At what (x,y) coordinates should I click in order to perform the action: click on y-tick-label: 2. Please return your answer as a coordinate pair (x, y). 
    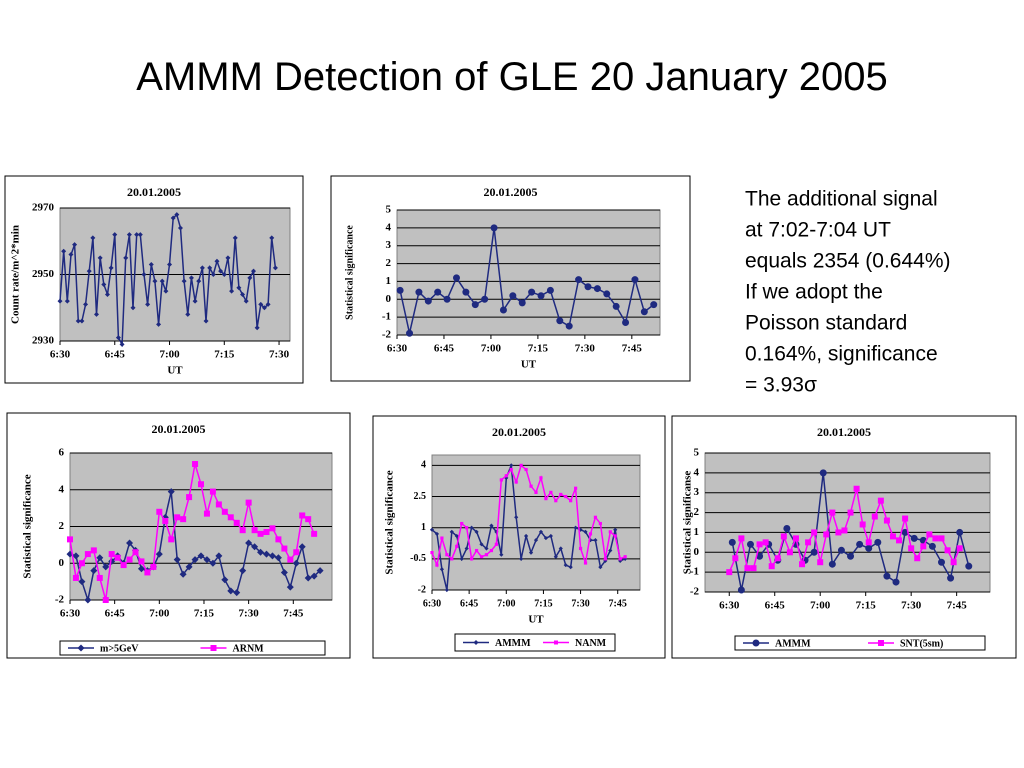
    Looking at the image, I should click on (62, 526).